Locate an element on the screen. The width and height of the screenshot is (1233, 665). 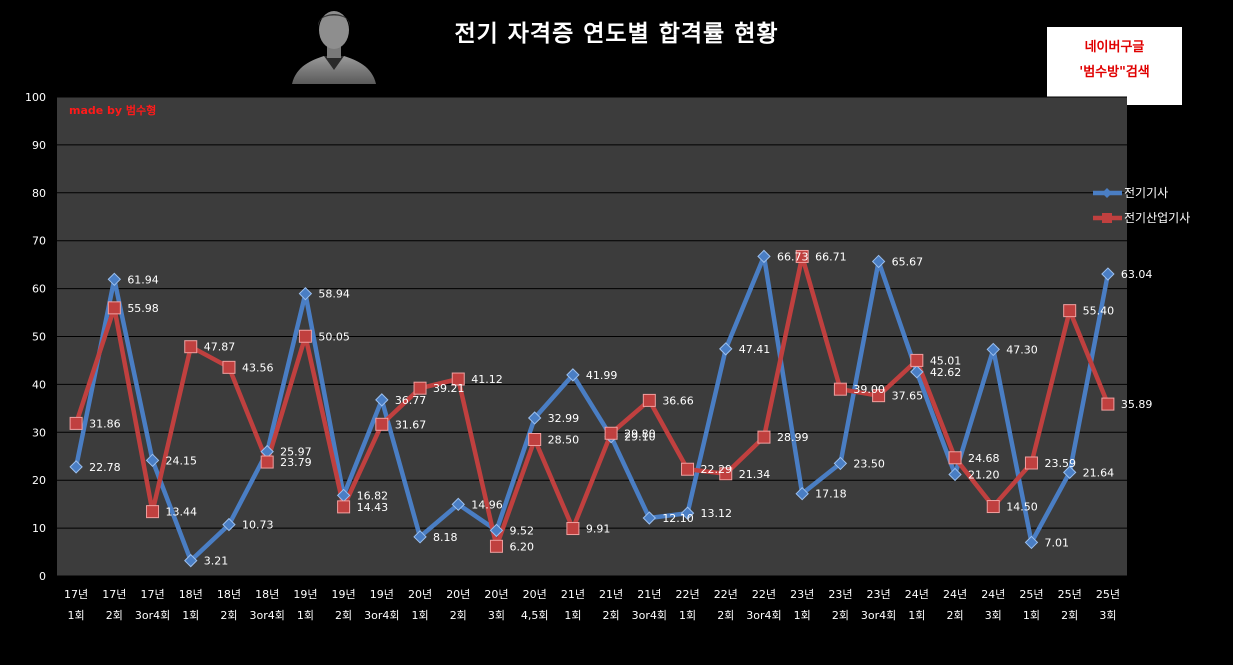
data-label: 41.12 is located at coordinates (487, 379).